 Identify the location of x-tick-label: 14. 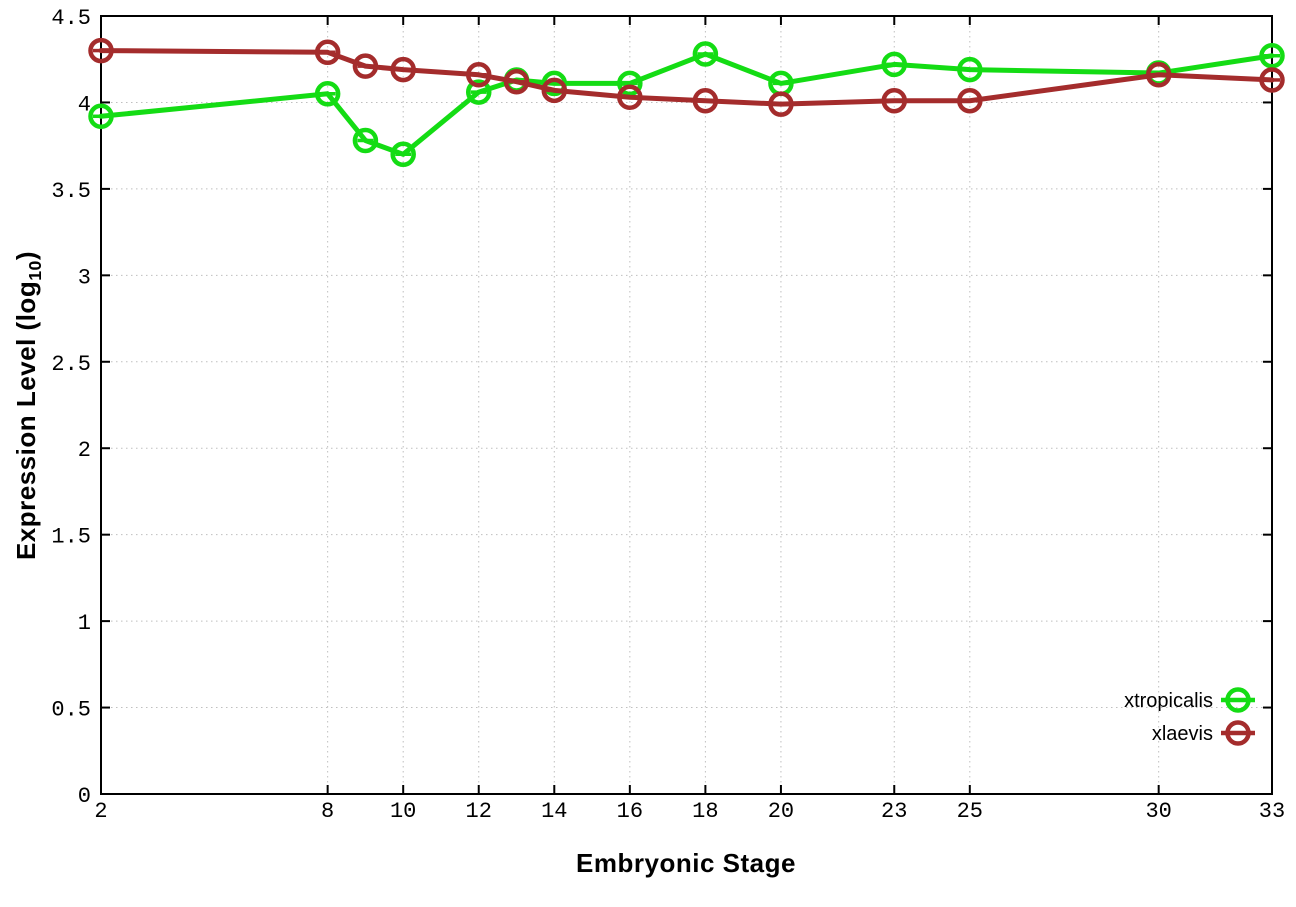
(554, 811).